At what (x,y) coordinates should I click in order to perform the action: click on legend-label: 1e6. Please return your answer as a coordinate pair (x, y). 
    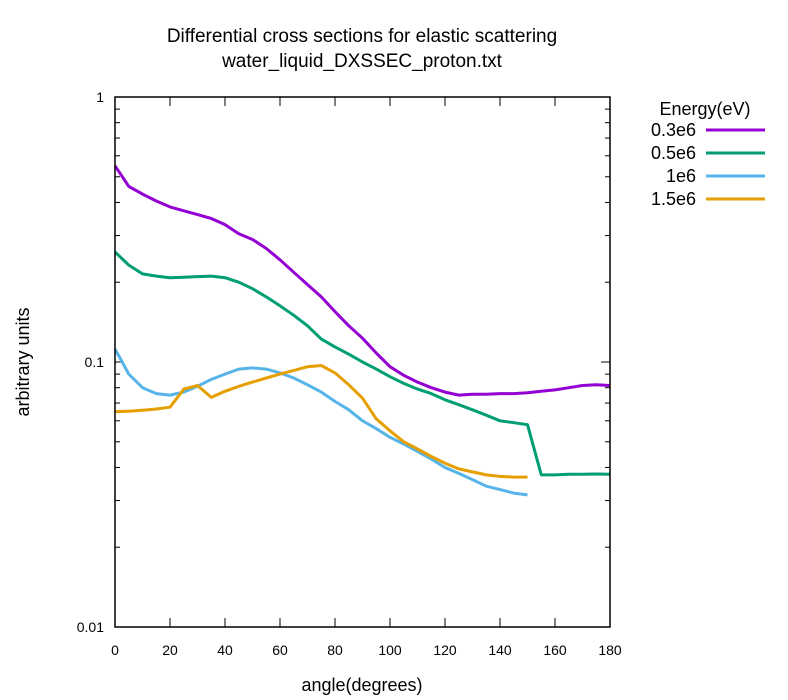
    Looking at the image, I should click on (681, 176).